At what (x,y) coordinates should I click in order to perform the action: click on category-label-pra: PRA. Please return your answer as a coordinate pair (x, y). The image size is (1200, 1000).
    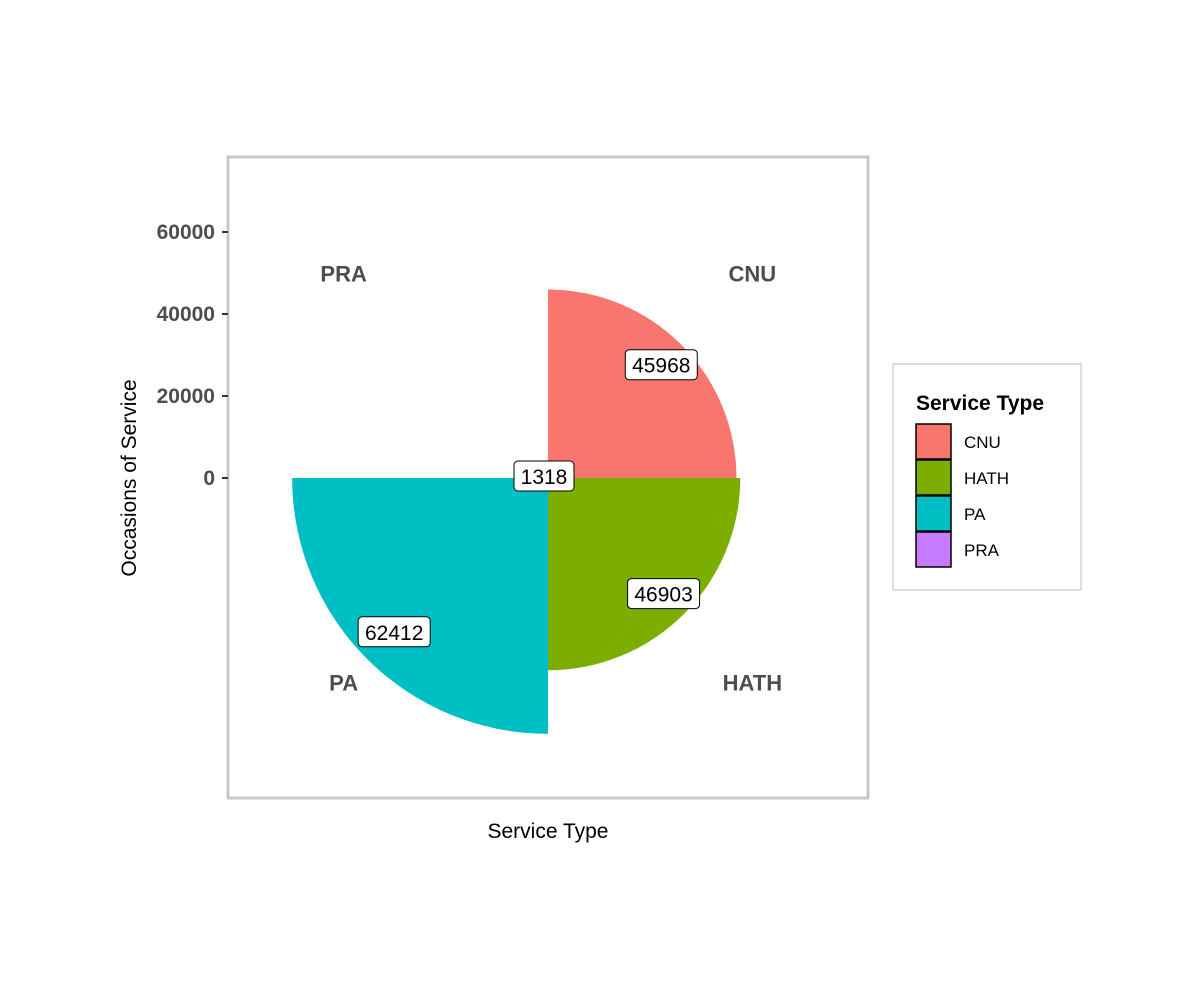
    Looking at the image, I should click on (343, 274).